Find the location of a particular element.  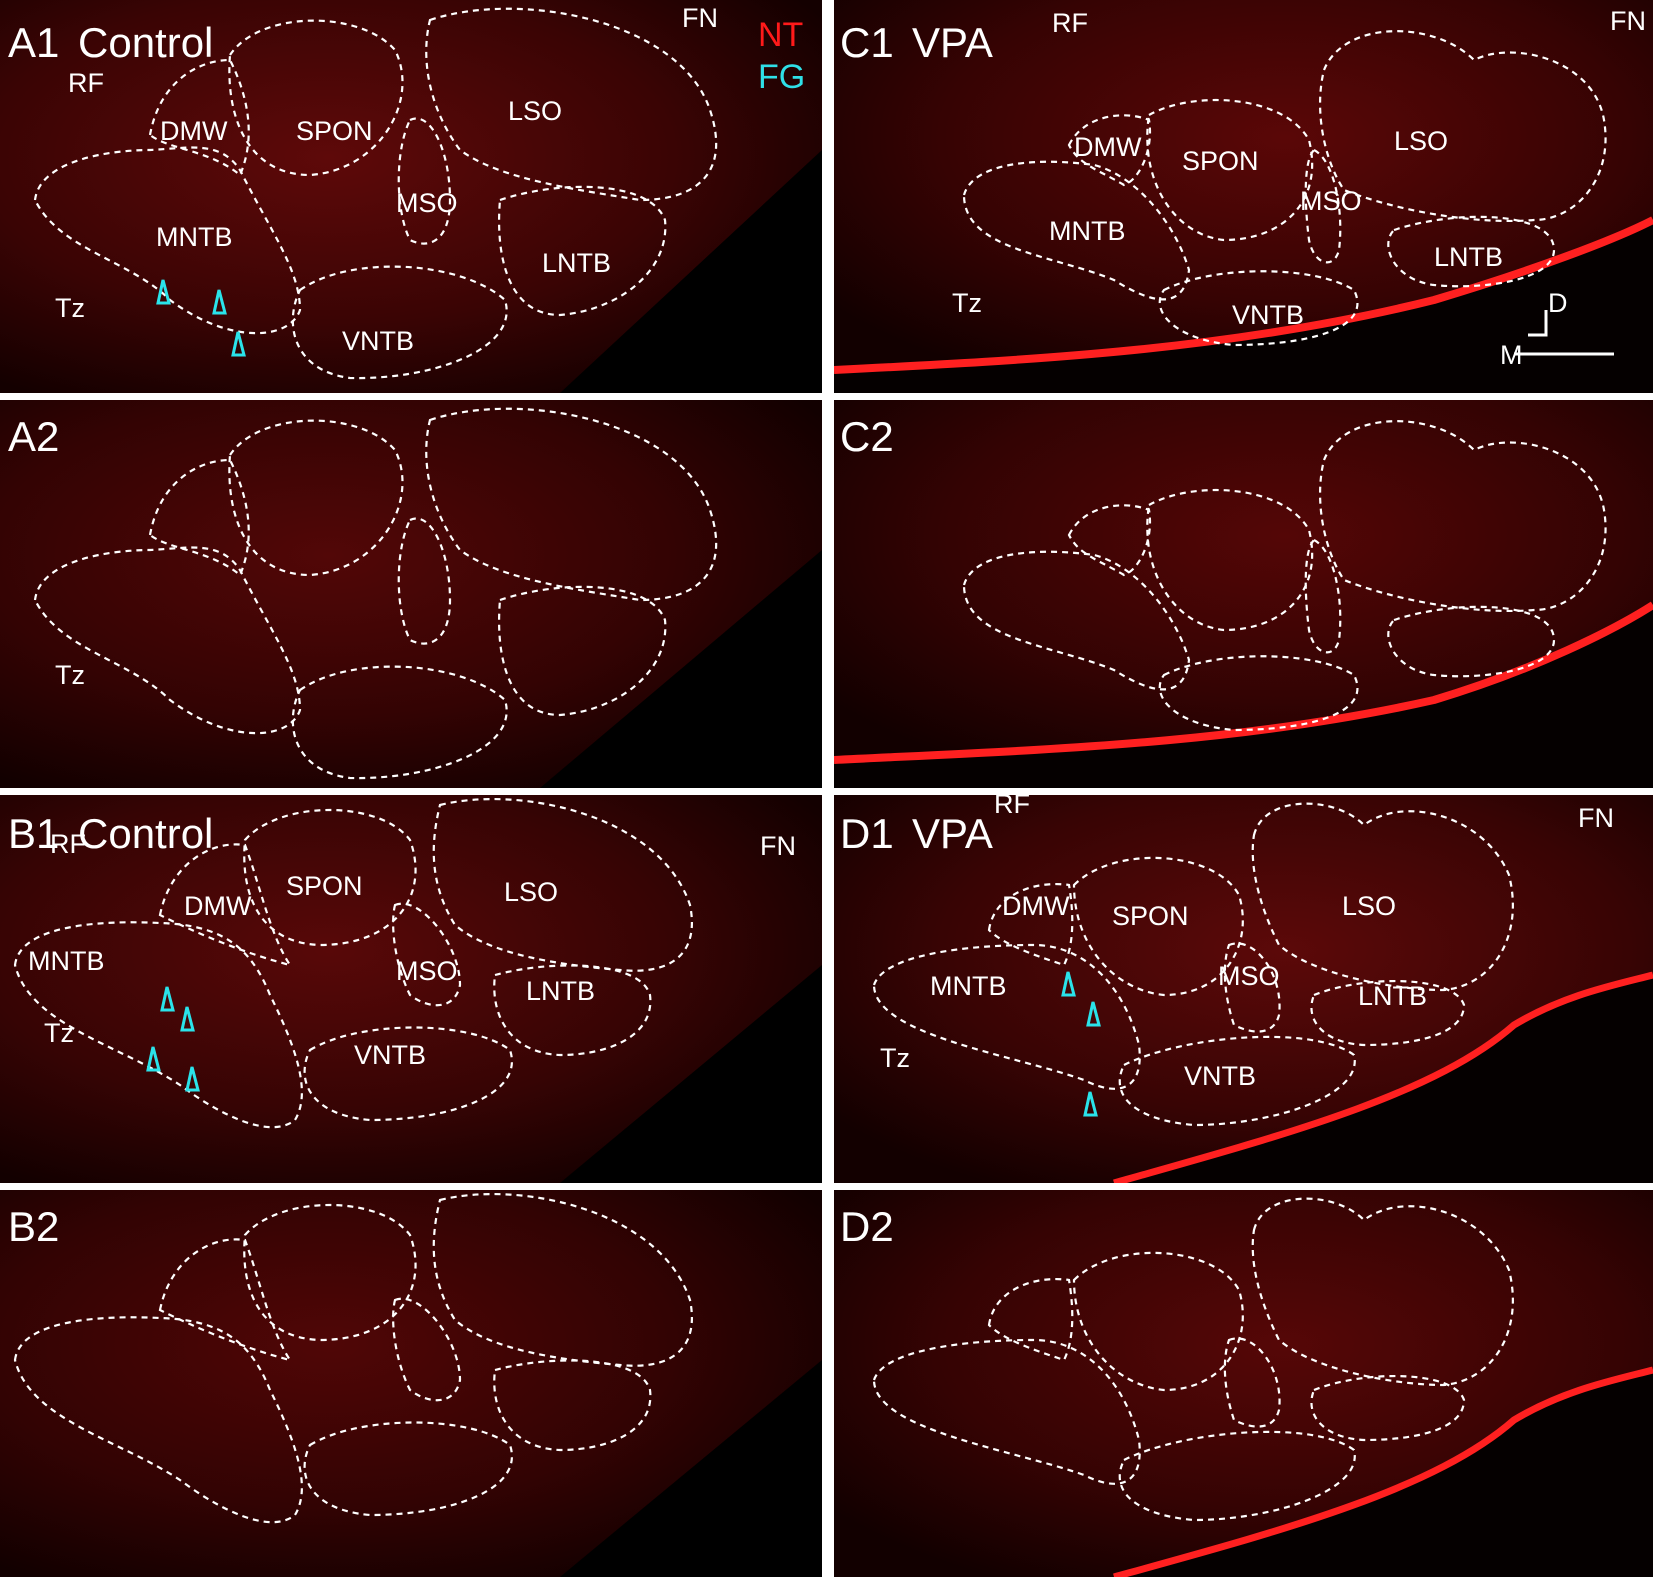

panel-label: A2 is located at coordinates (34, 436).